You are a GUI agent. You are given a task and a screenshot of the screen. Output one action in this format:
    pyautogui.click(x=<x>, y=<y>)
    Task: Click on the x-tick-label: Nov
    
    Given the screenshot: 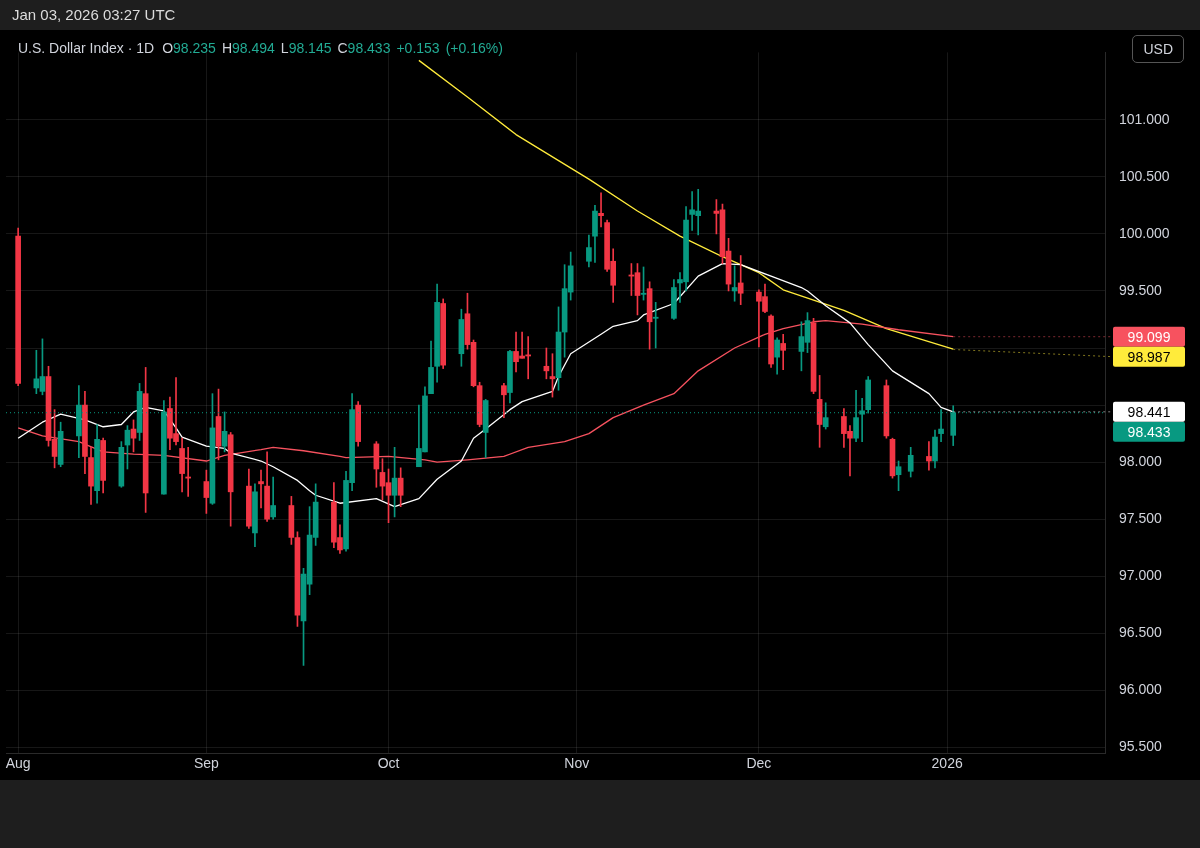 What is the action you would take?
    pyautogui.click(x=577, y=763)
    